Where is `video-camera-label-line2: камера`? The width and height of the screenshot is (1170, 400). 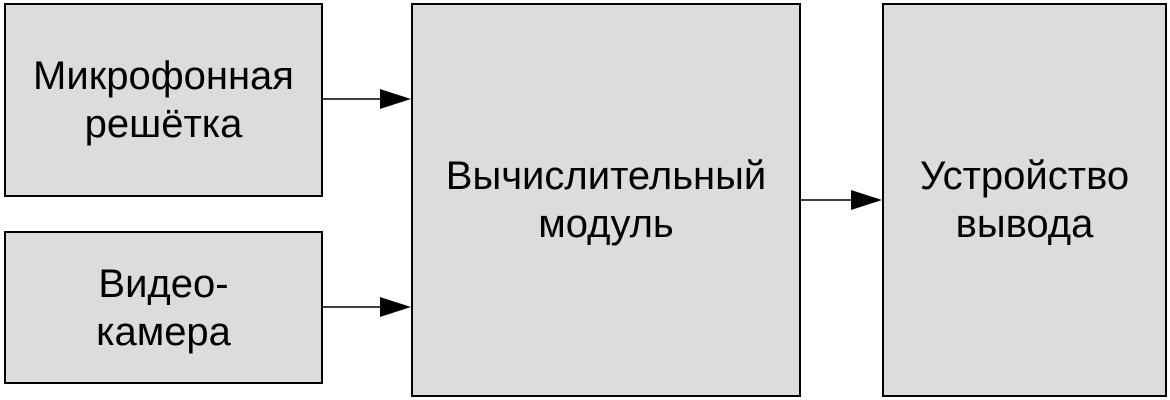 video-camera-label-line2: камера is located at coordinates (163, 331).